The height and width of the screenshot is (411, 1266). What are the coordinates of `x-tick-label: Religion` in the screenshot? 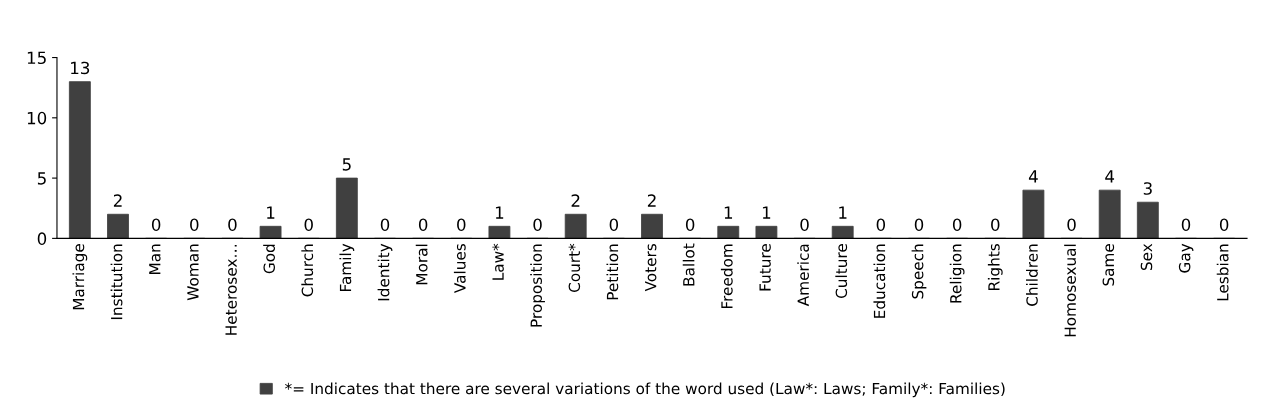 It's located at (957, 273).